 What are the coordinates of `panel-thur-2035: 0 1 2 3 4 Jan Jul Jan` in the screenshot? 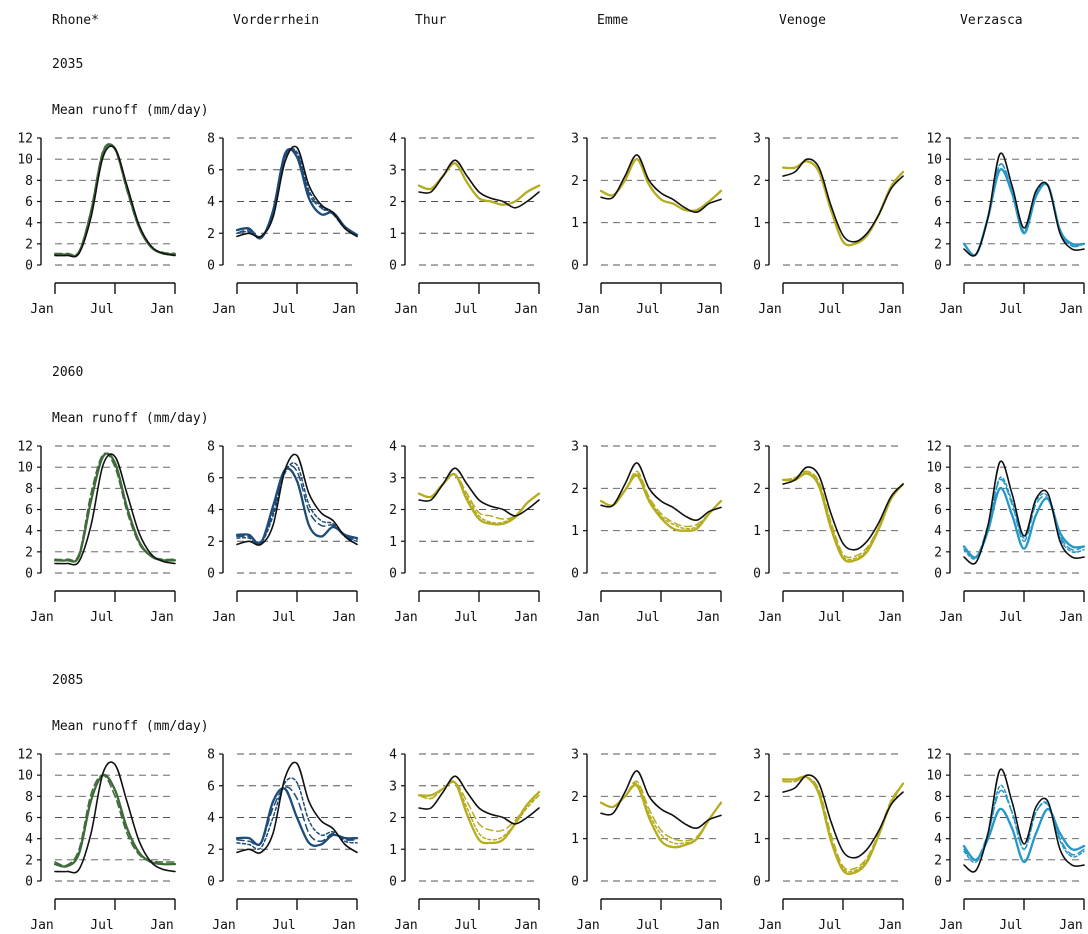 It's located at (465, 224).